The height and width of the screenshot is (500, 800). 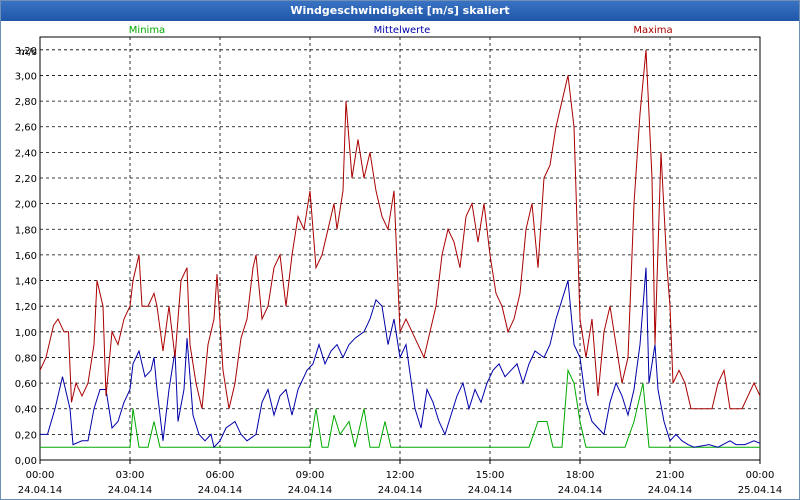 I want to click on x-tick-time: 09:00, so click(x=310, y=475).